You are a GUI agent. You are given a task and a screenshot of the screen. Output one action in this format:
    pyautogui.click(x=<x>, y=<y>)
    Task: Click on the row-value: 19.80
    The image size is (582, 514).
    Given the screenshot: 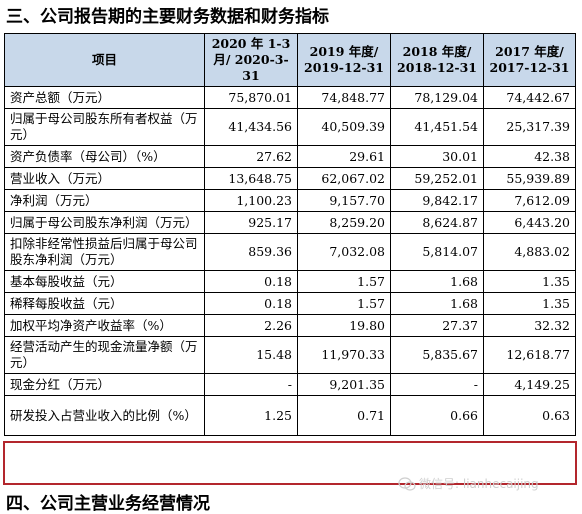 What is the action you would take?
    pyautogui.click(x=344, y=325)
    